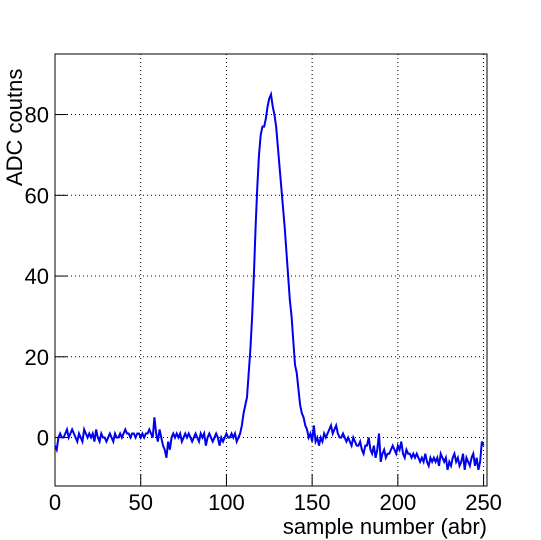 This screenshot has height=540, width=541. Describe the element at coordinates (55, 502) in the screenshot. I see `x-tick-label: 0` at that location.